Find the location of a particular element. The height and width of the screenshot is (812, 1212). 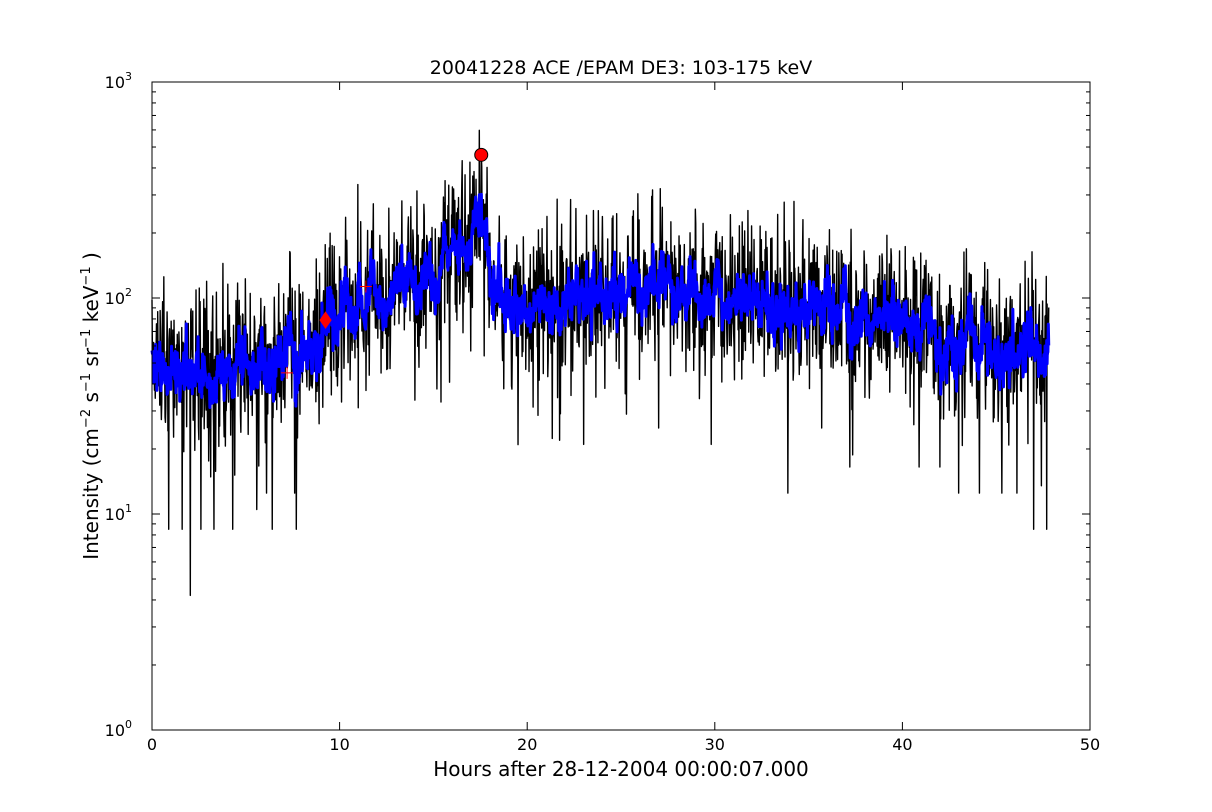

x-tick-label: 50 is located at coordinates (1090, 744).